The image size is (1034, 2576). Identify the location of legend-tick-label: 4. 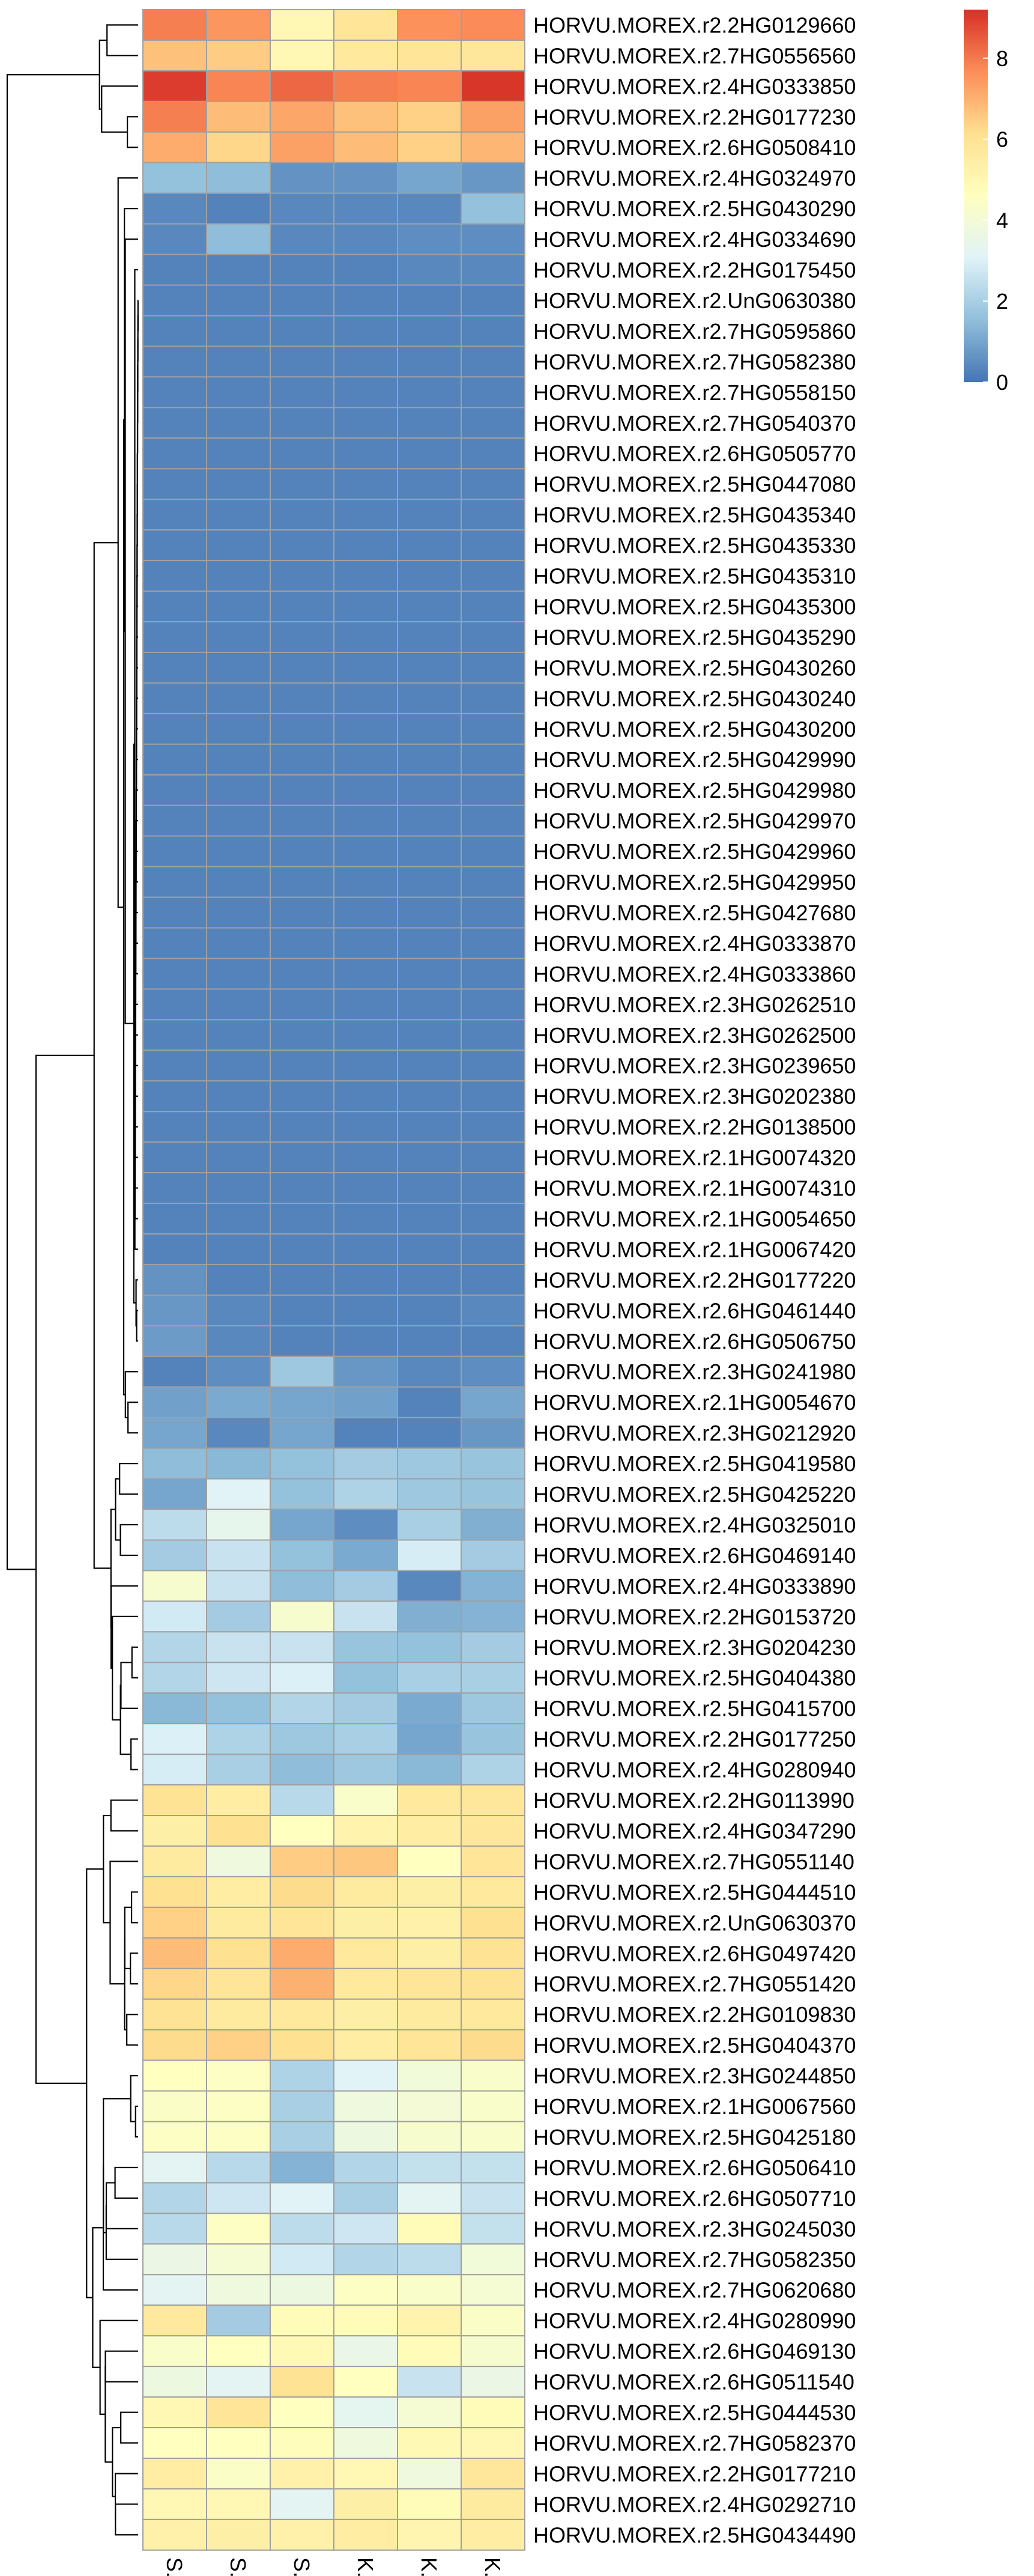
(1002, 220).